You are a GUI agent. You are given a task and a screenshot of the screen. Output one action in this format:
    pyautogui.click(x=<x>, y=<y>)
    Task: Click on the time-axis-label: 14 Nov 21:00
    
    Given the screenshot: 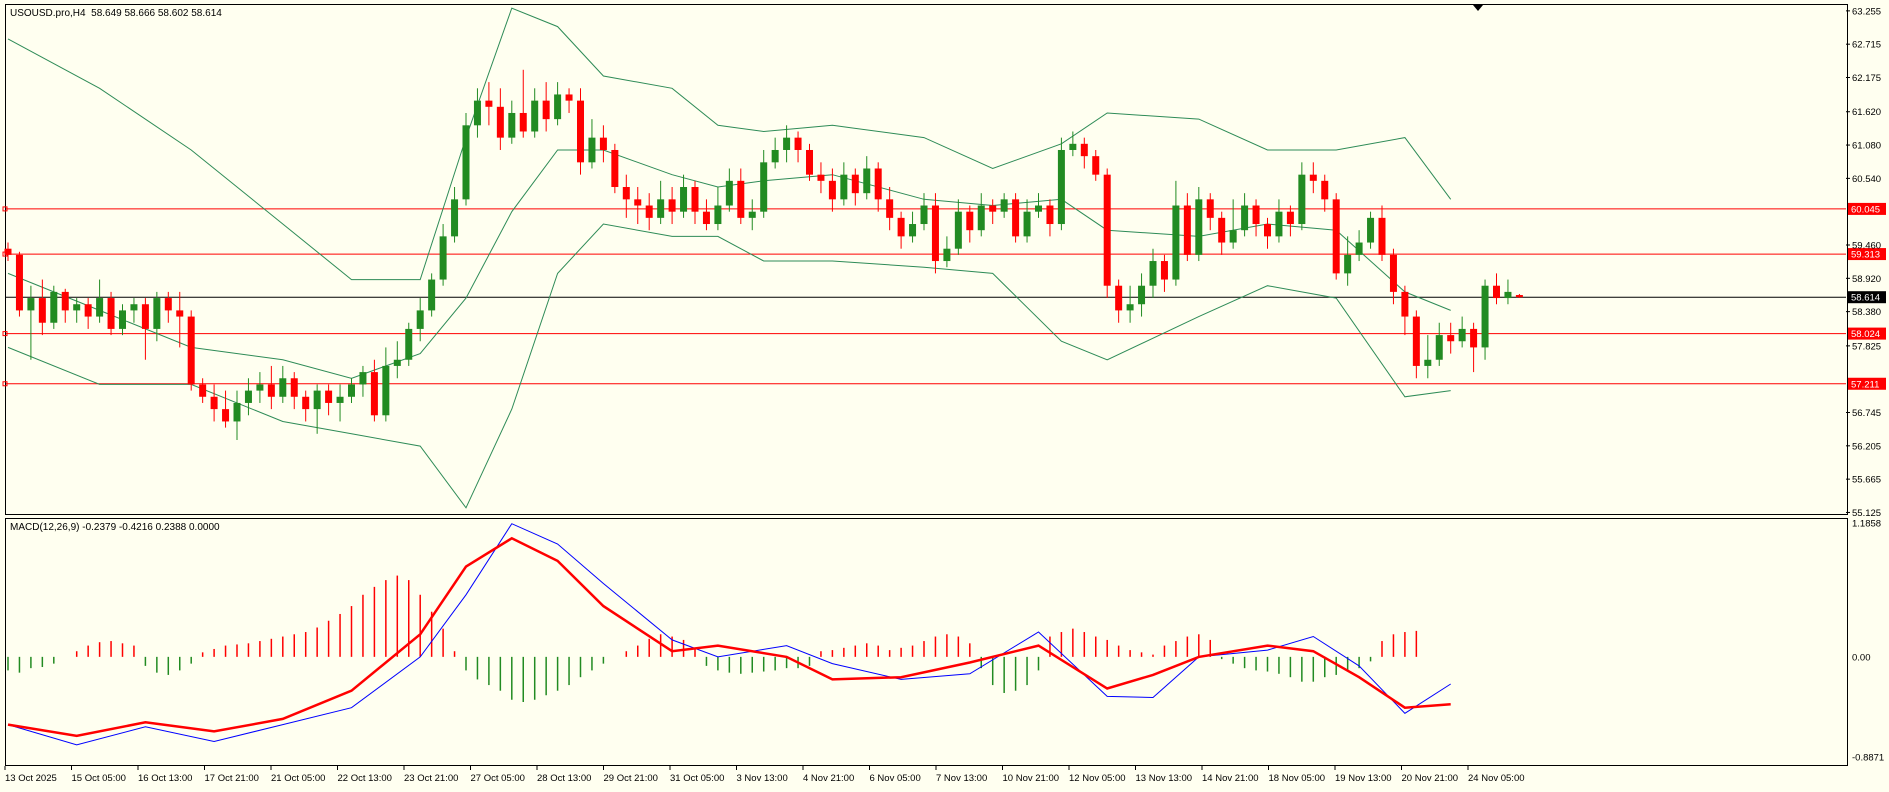 What is the action you would take?
    pyautogui.click(x=1230, y=778)
    